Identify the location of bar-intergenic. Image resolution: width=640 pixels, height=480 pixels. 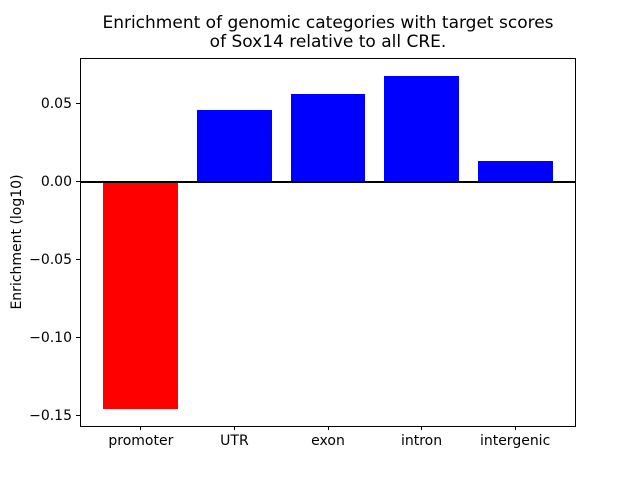
(515, 171).